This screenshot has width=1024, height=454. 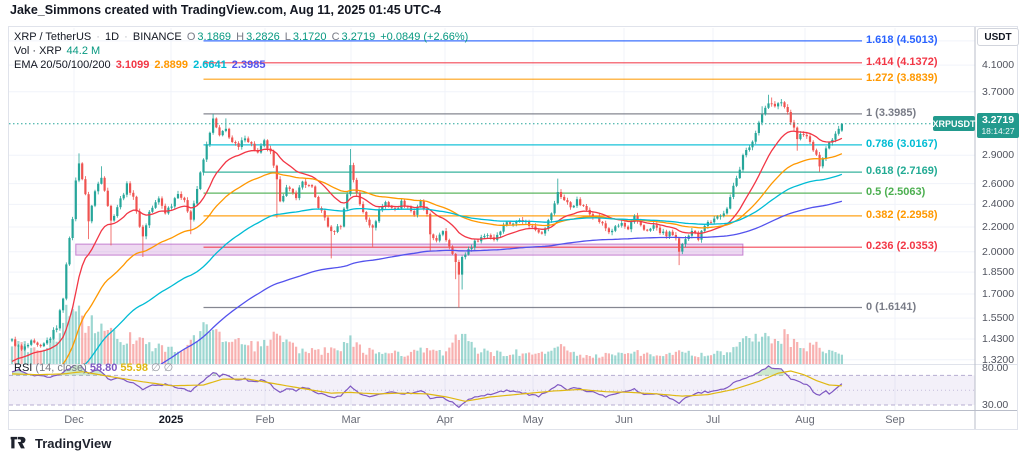 I want to click on time-tick-2025: 2025, so click(x=171, y=420).